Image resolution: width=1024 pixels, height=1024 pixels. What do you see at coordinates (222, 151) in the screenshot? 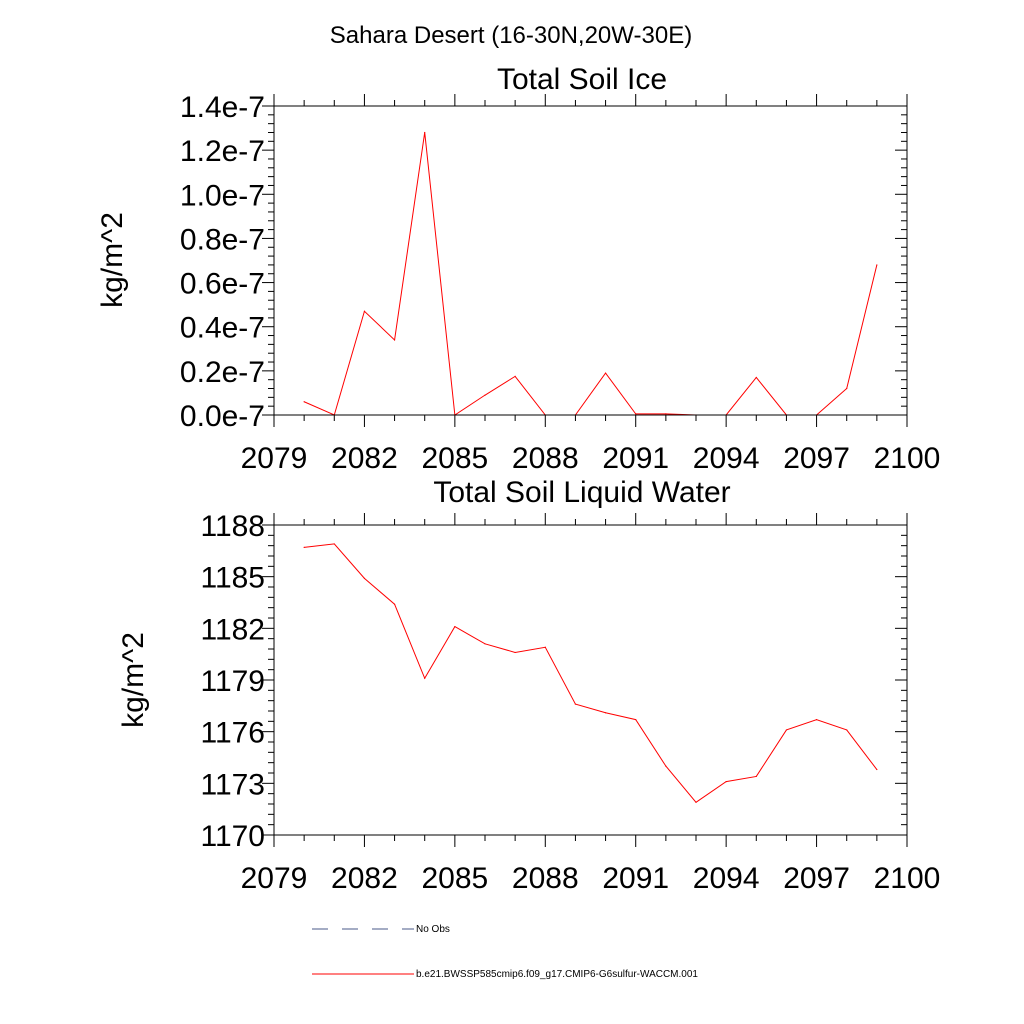
I see `y-tick-label: 1.2e-7` at bounding box center [222, 151].